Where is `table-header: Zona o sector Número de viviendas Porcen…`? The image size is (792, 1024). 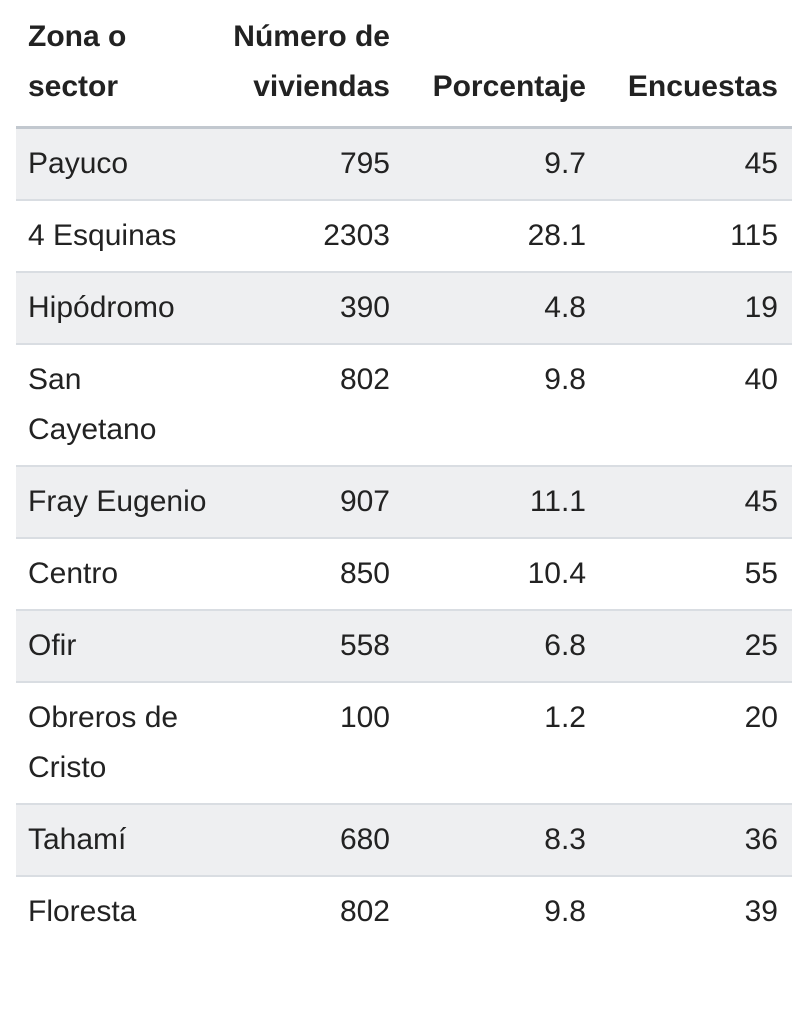 table-header: Zona o sector Número de viviendas Porcen… is located at coordinates (404, 64).